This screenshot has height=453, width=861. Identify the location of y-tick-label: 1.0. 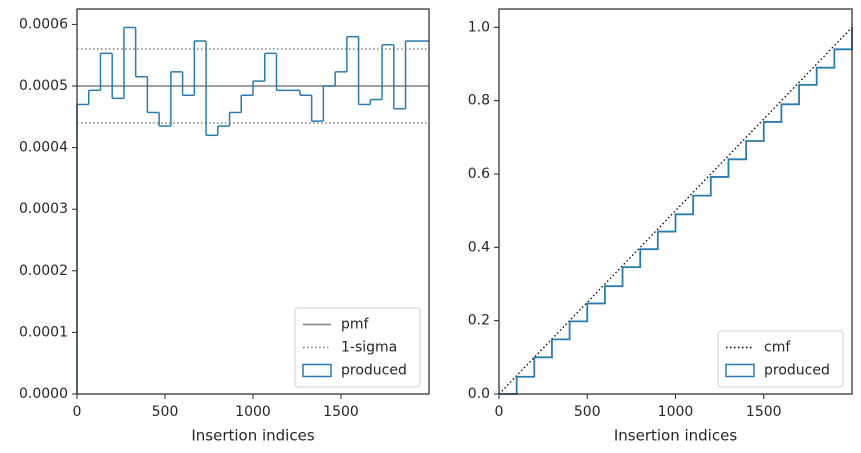
(479, 27).